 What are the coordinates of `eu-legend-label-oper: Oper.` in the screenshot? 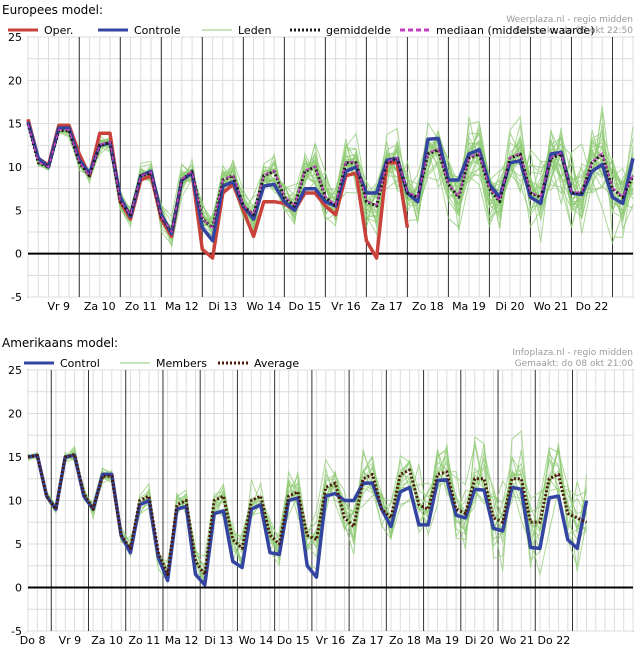 It's located at (58, 30).